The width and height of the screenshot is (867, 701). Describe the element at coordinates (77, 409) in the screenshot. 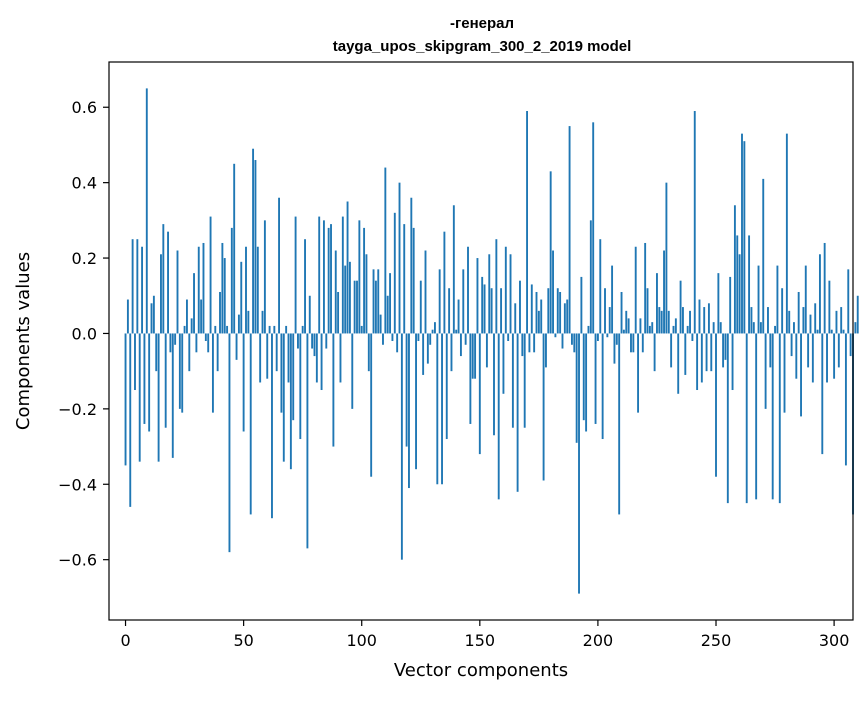

I see `y-tick-label: −0.2` at that location.